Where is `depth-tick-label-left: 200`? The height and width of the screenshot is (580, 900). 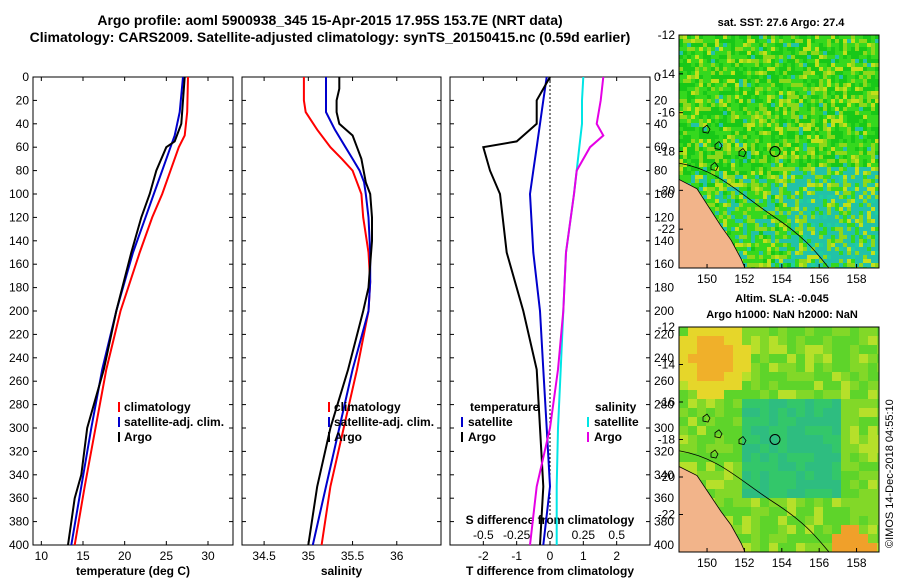
depth-tick-label-left: 200 is located at coordinates (19, 311).